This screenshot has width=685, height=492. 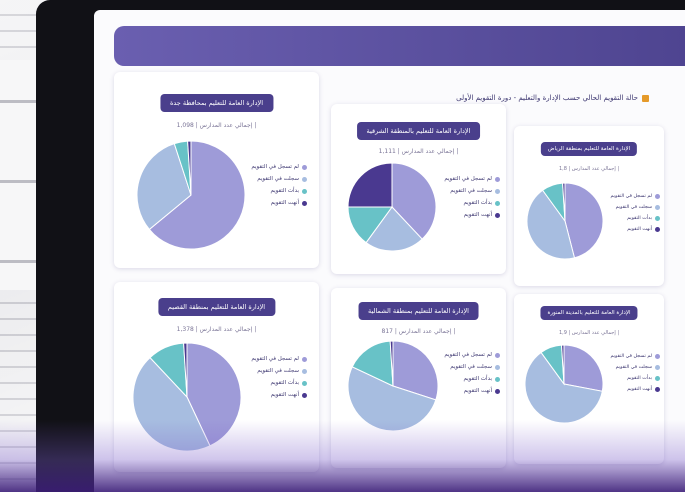 What do you see at coordinates (342, 456) in the screenshot?
I see `bottom-glow` at bounding box center [342, 456].